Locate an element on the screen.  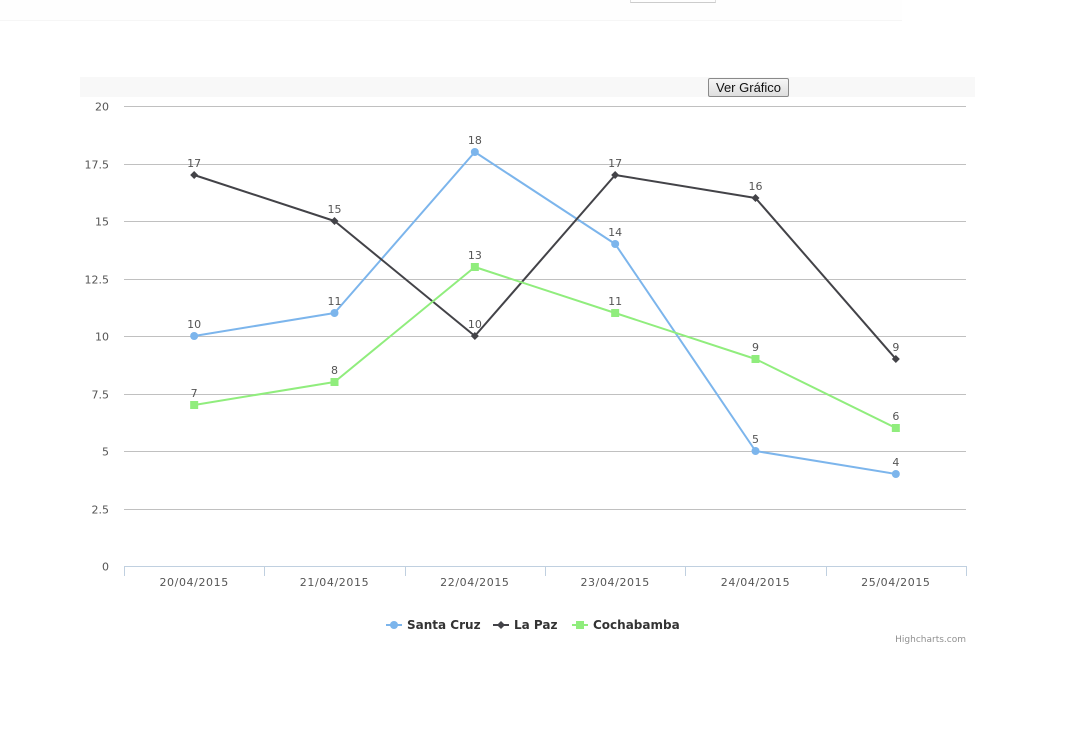
x-tick-label: 21/04/2015 is located at coordinates (334, 582).